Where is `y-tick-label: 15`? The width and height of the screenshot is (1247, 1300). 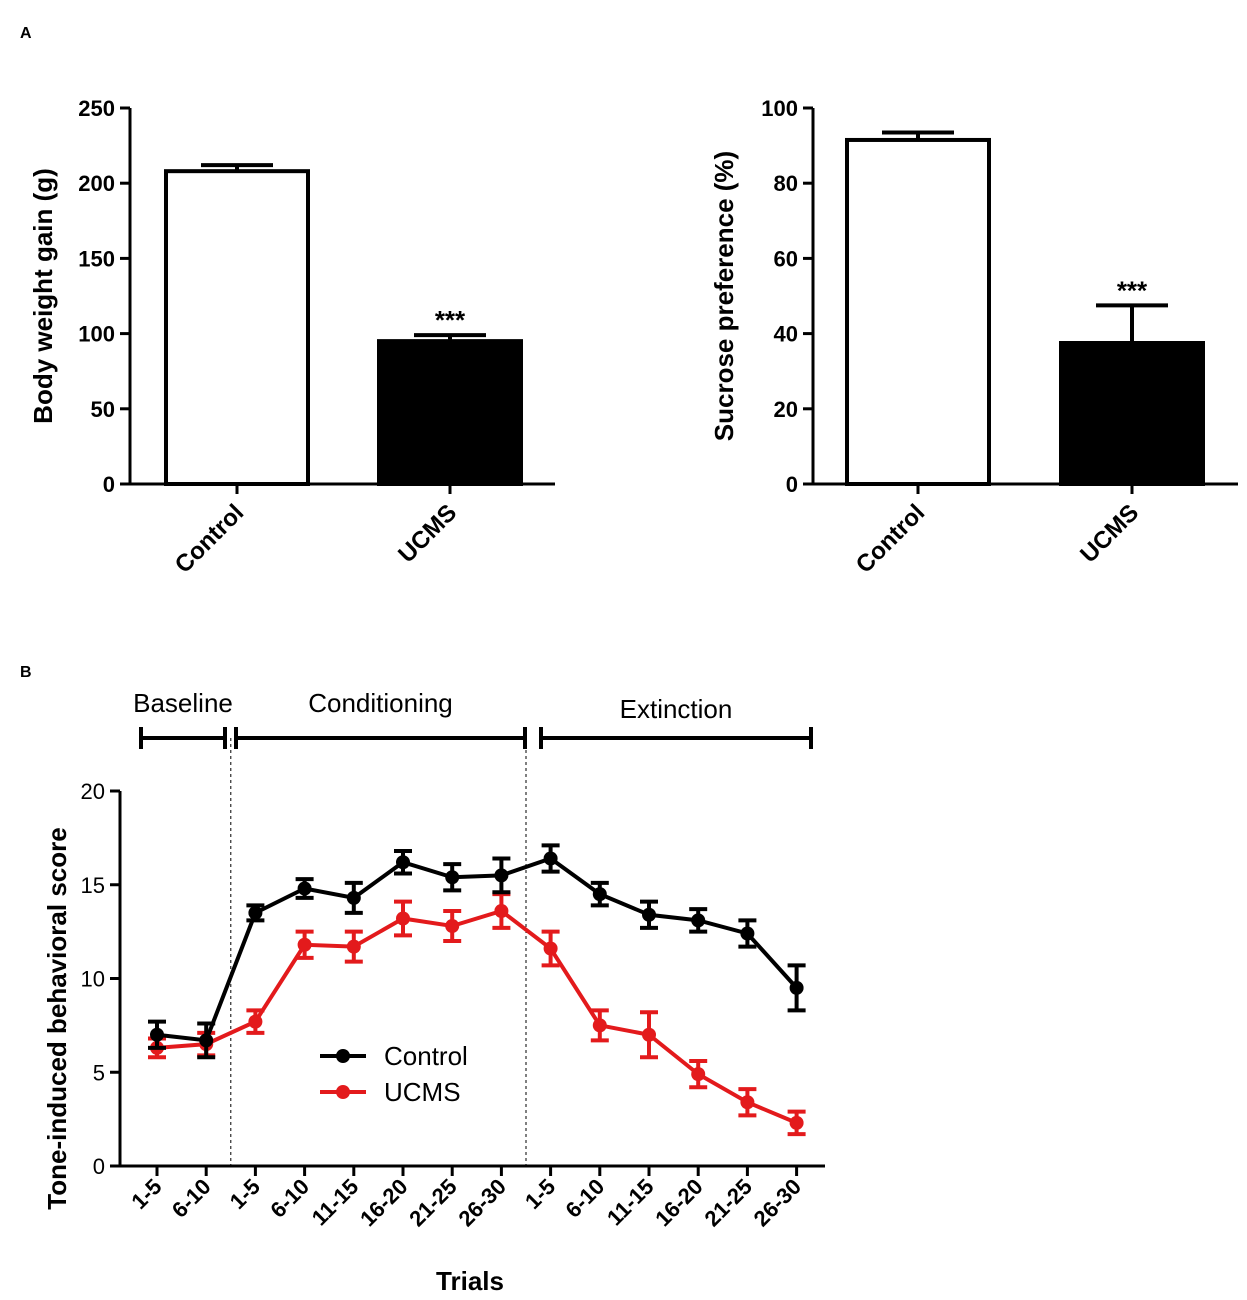
y-tick-label: 15 is located at coordinates (93, 885).